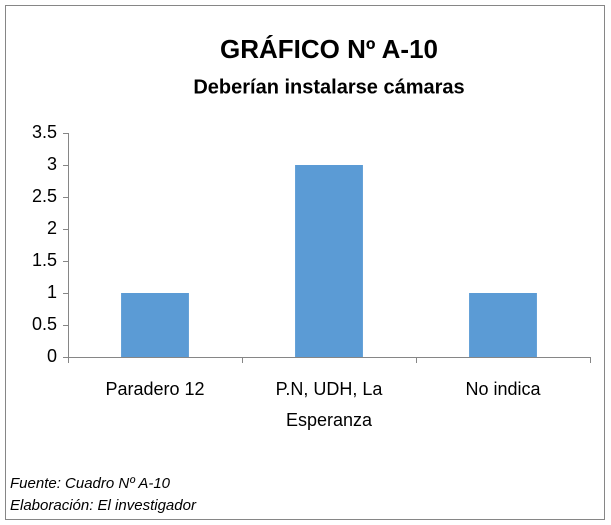 This screenshot has width=611, height=525. Describe the element at coordinates (44, 260) in the screenshot. I see `y-tick-label: 1.5` at that location.